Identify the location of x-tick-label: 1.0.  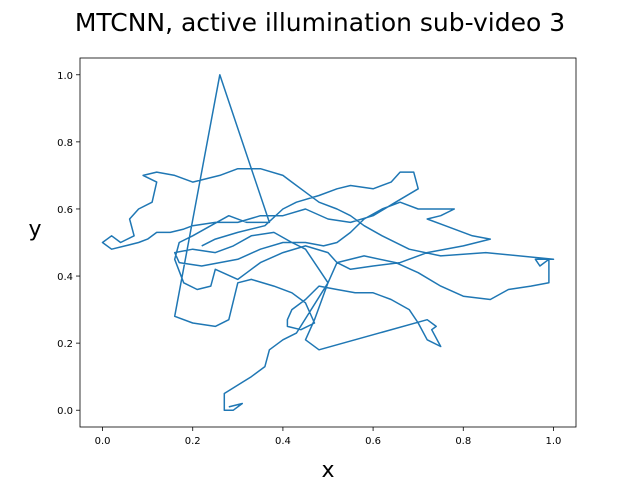
(554, 441).